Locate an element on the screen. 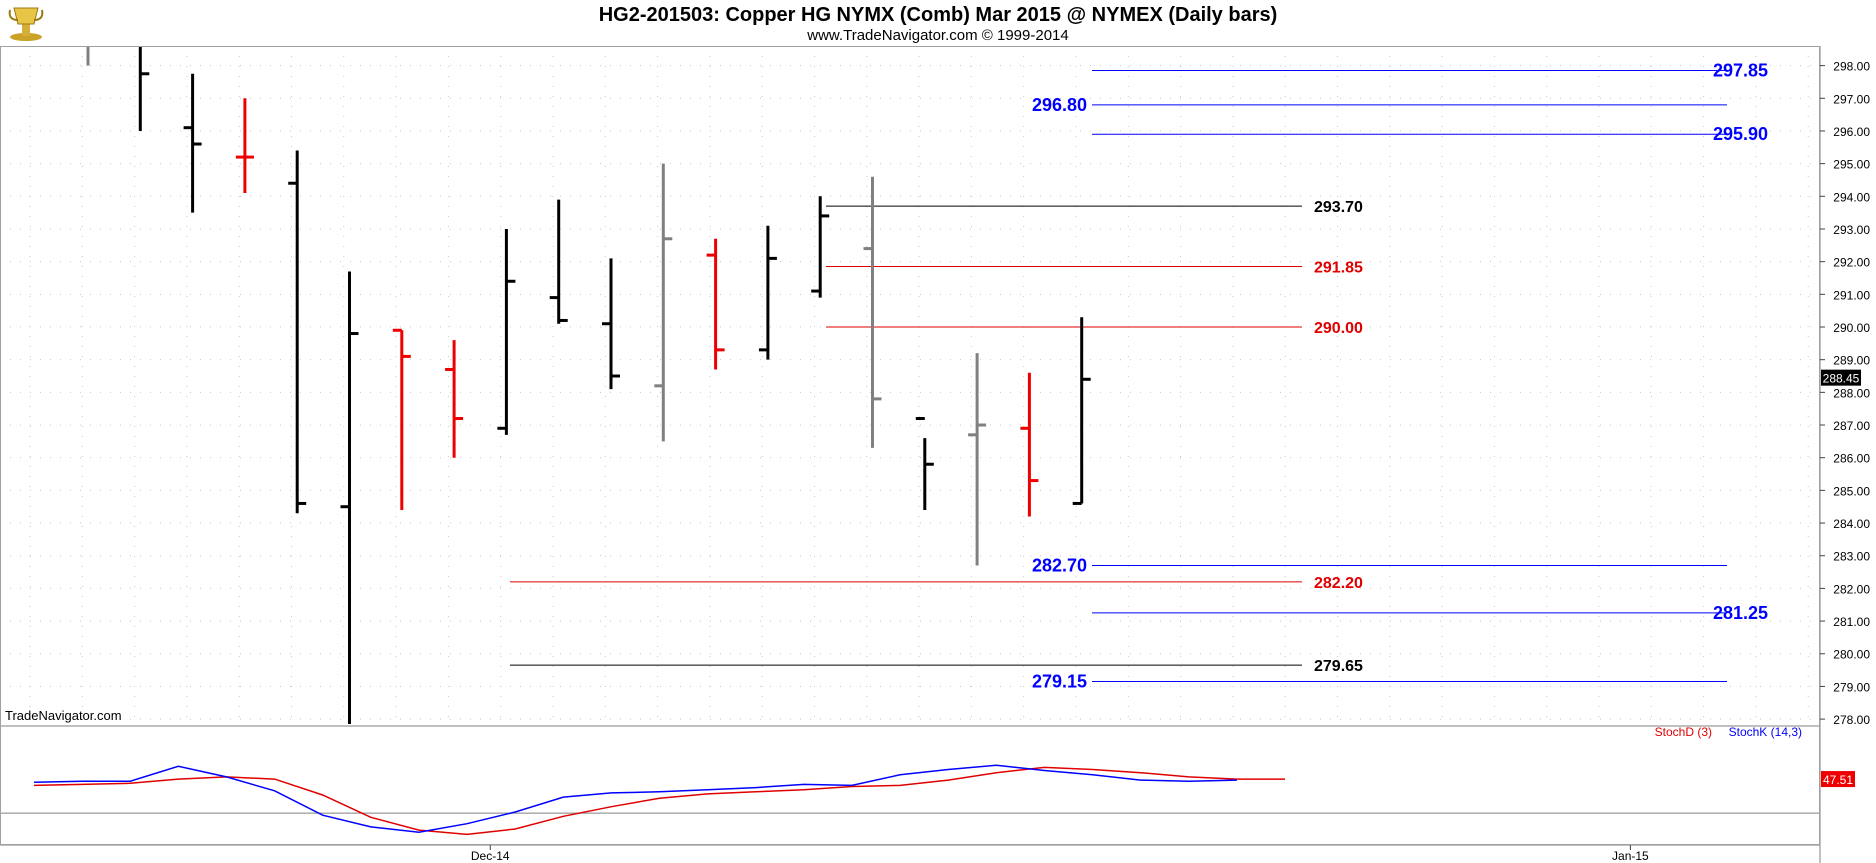 This screenshot has width=1876, height=863. osc-last-label: 47.51 is located at coordinates (1838, 780).